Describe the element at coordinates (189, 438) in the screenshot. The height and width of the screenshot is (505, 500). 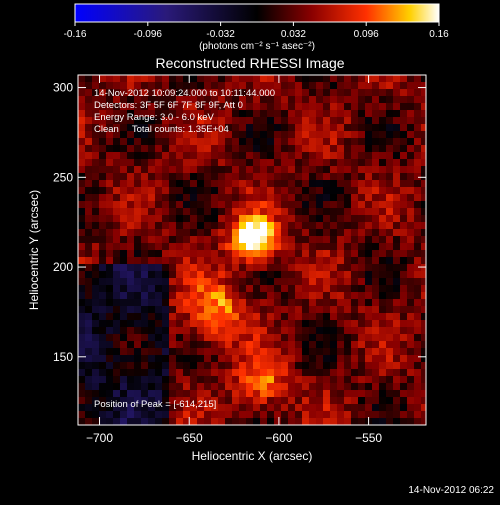
I see `x-tick-label: −650` at that location.